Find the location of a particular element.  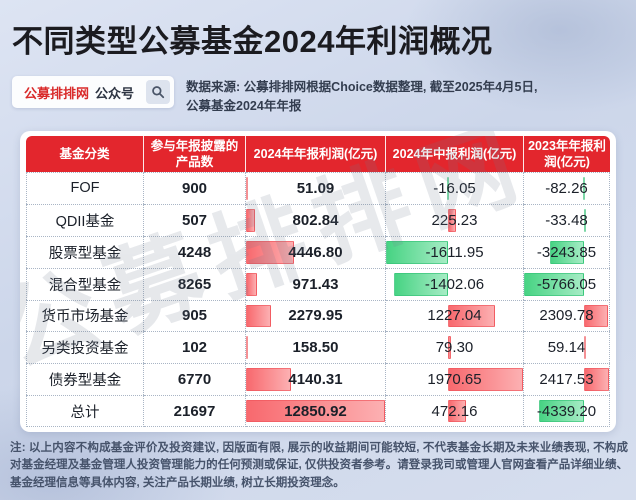

table-cell-r7-c2: 12850.92 is located at coordinates (316, 411).